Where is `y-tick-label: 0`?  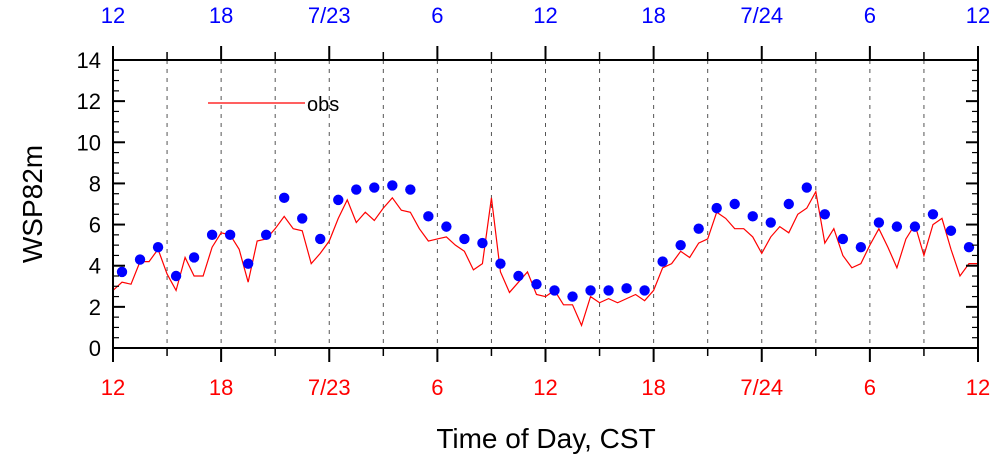
y-tick-label: 0 is located at coordinates (95, 348).